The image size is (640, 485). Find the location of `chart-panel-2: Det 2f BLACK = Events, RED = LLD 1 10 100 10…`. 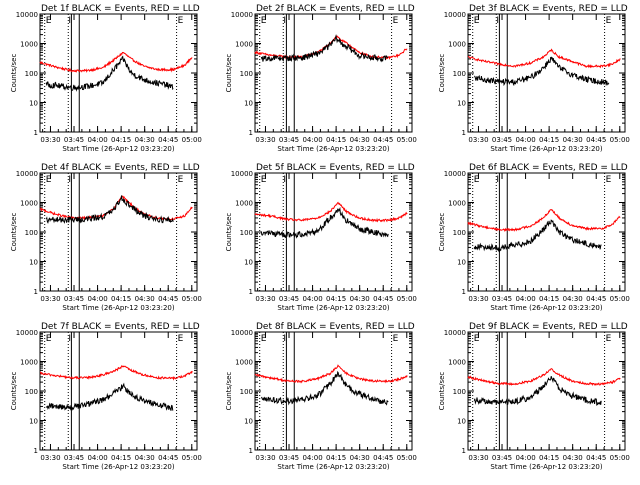

chart-panel-2: Det 2f BLACK = Events, RED = LLD 1 10 100 10… is located at coordinates (321, 78).